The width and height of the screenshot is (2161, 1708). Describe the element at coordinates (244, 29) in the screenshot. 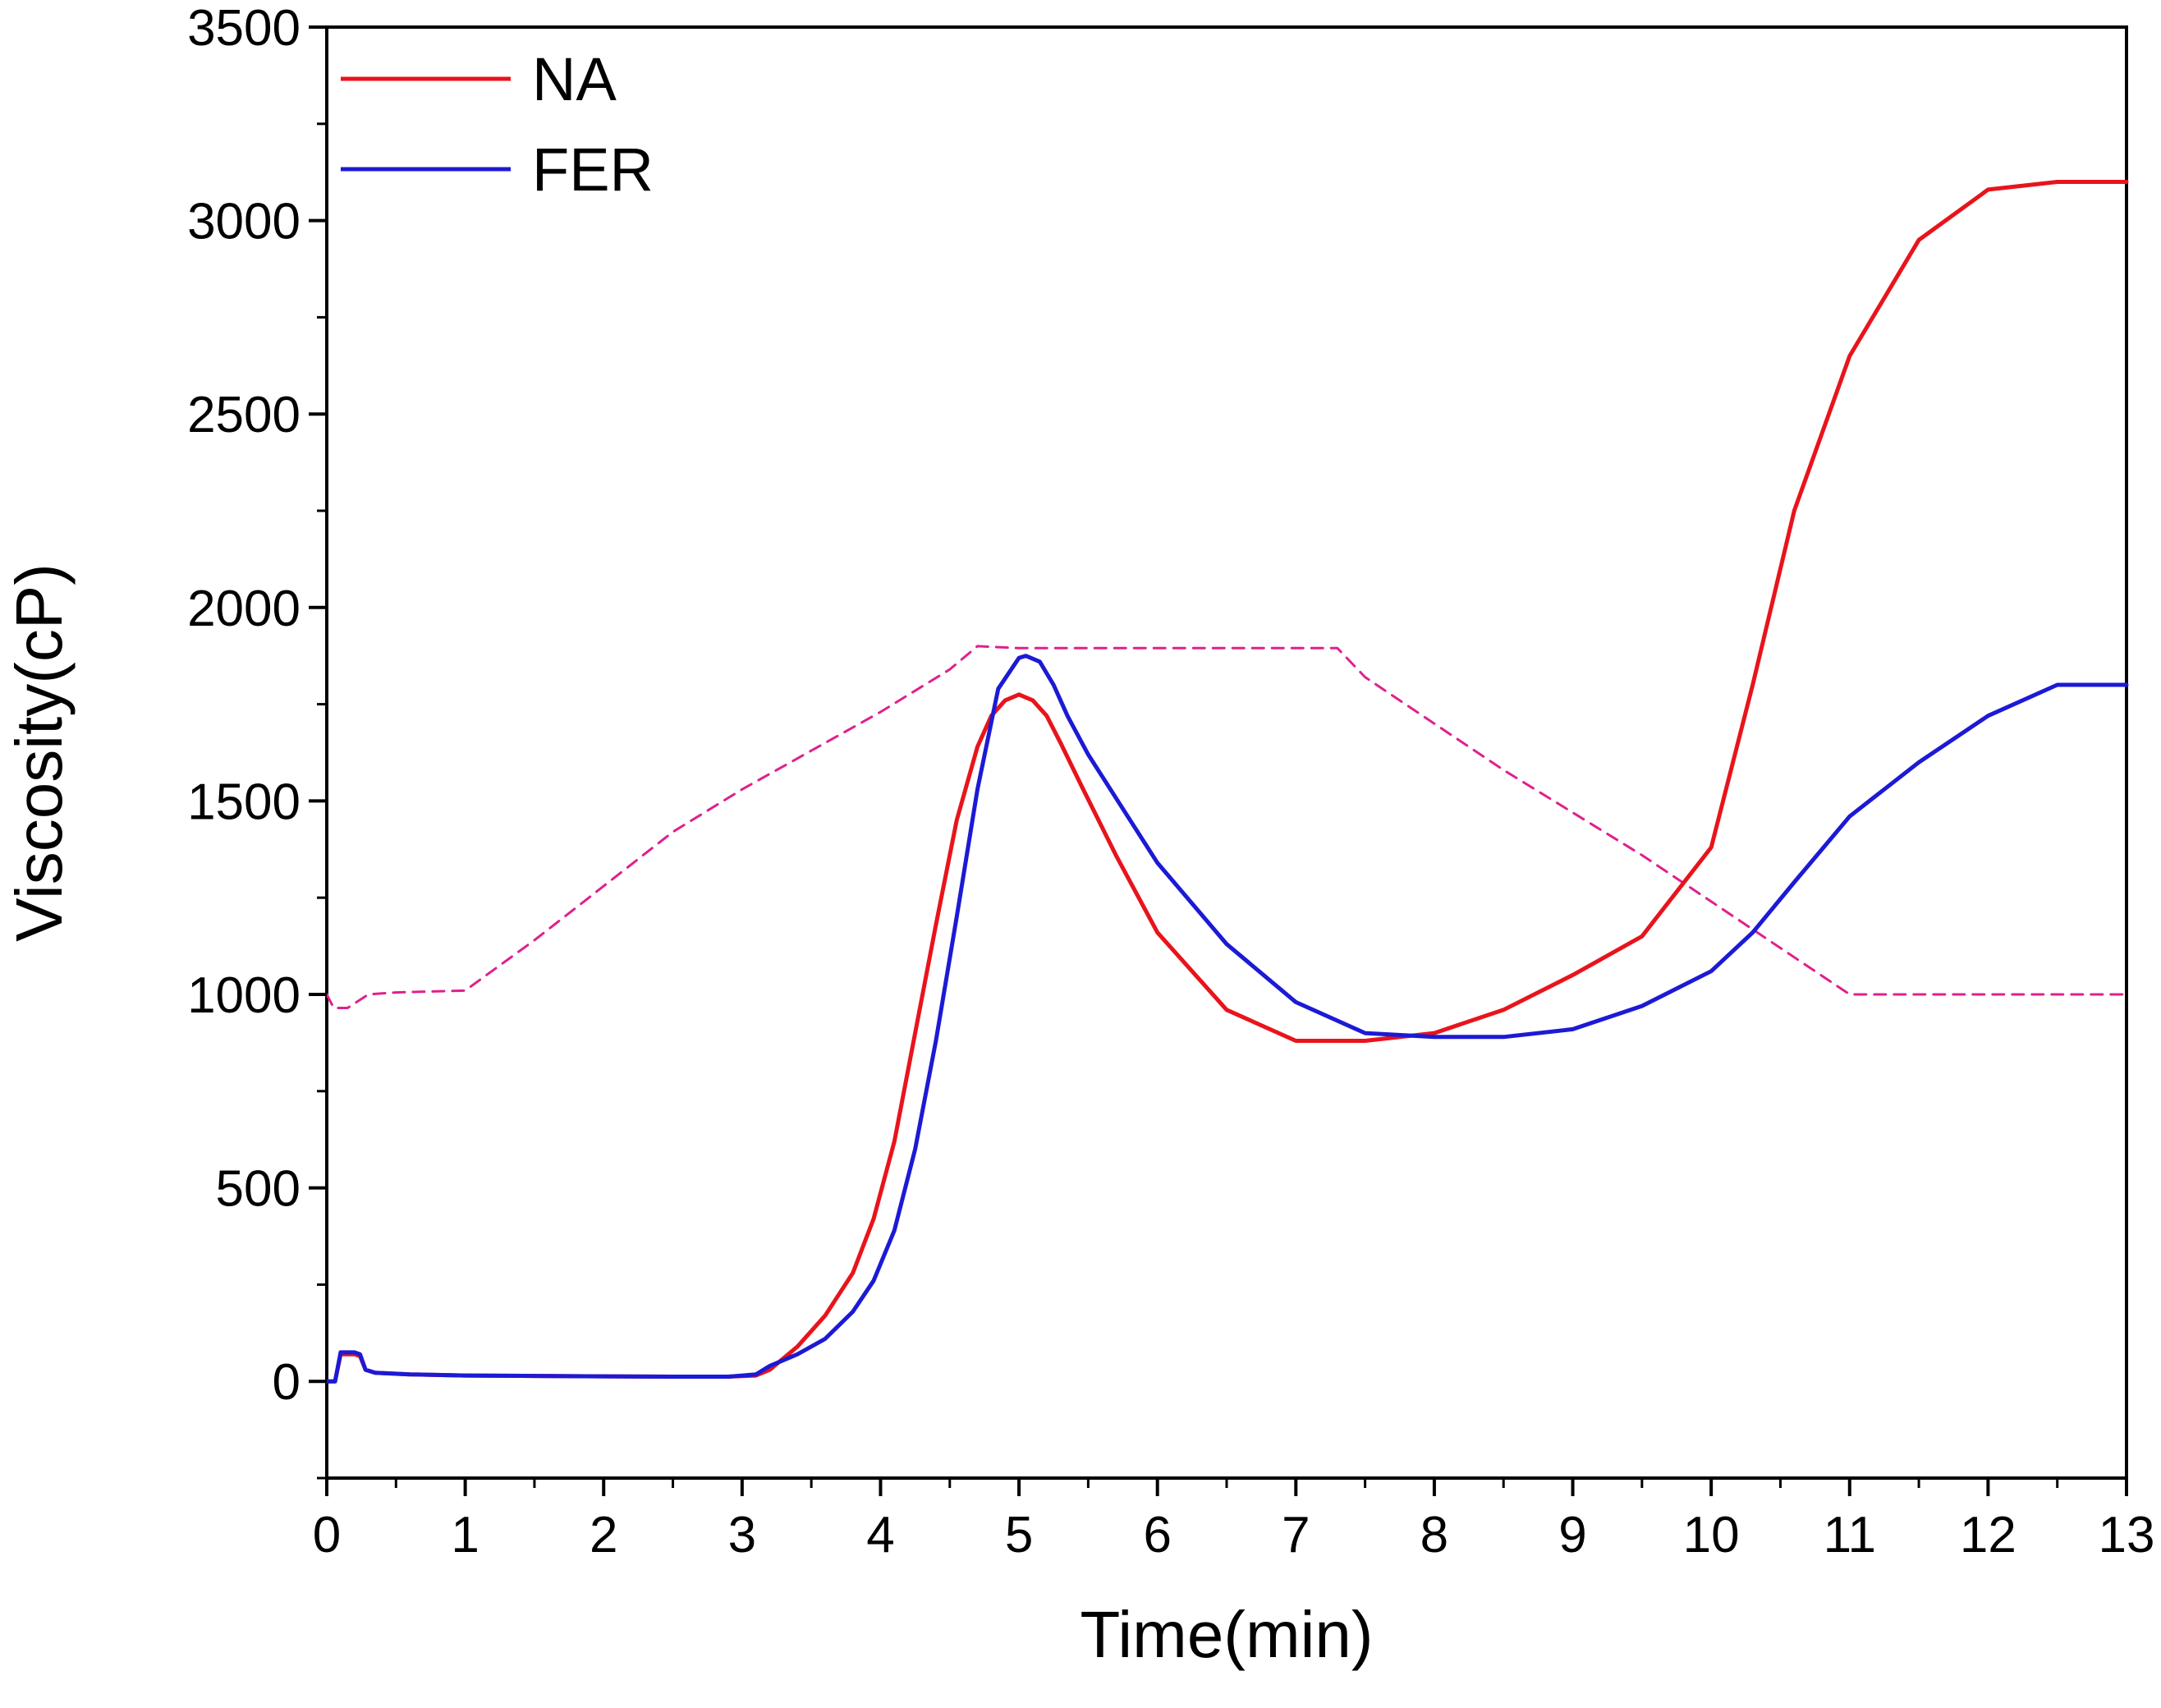

I see `y-tick-label: 3500` at that location.